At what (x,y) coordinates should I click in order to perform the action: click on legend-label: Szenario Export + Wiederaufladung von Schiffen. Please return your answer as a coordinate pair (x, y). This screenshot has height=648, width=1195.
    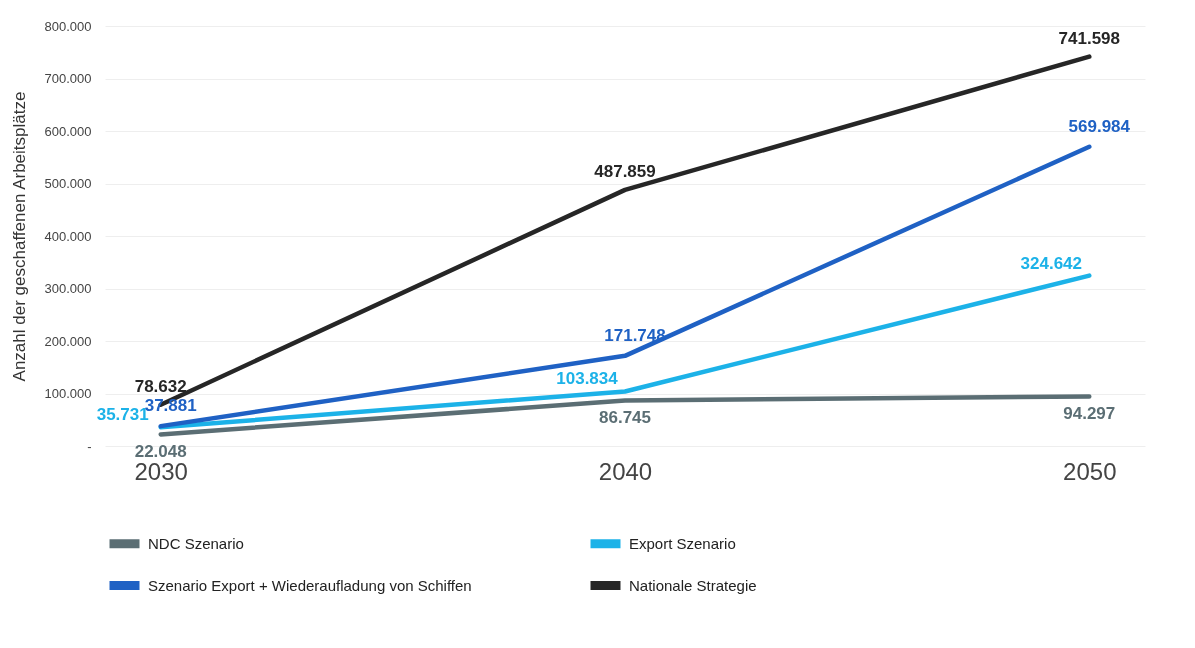
    Looking at the image, I should click on (310, 585).